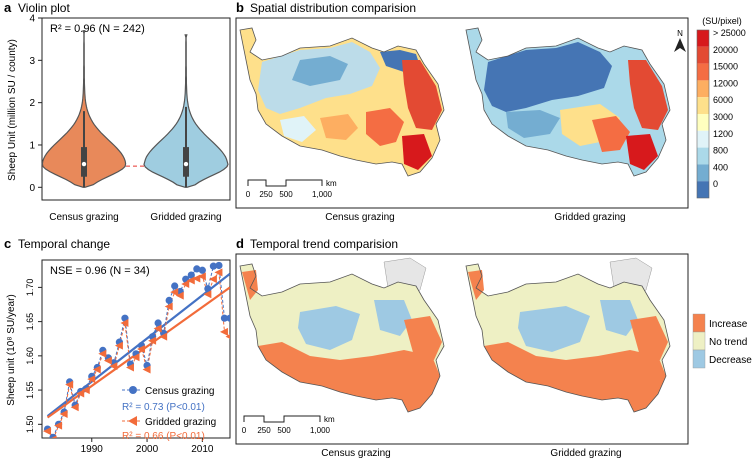  Describe the element at coordinates (342, 335) in the screenshot. I see `map-census-trend` at that location.